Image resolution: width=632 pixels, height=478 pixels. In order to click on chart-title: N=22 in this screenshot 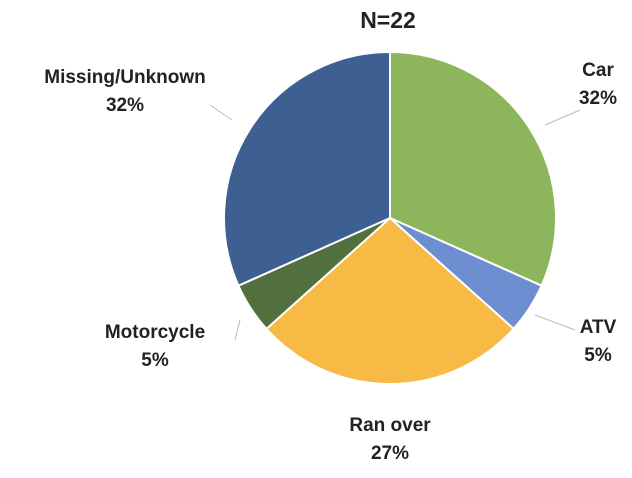, I will do `click(388, 20)`.